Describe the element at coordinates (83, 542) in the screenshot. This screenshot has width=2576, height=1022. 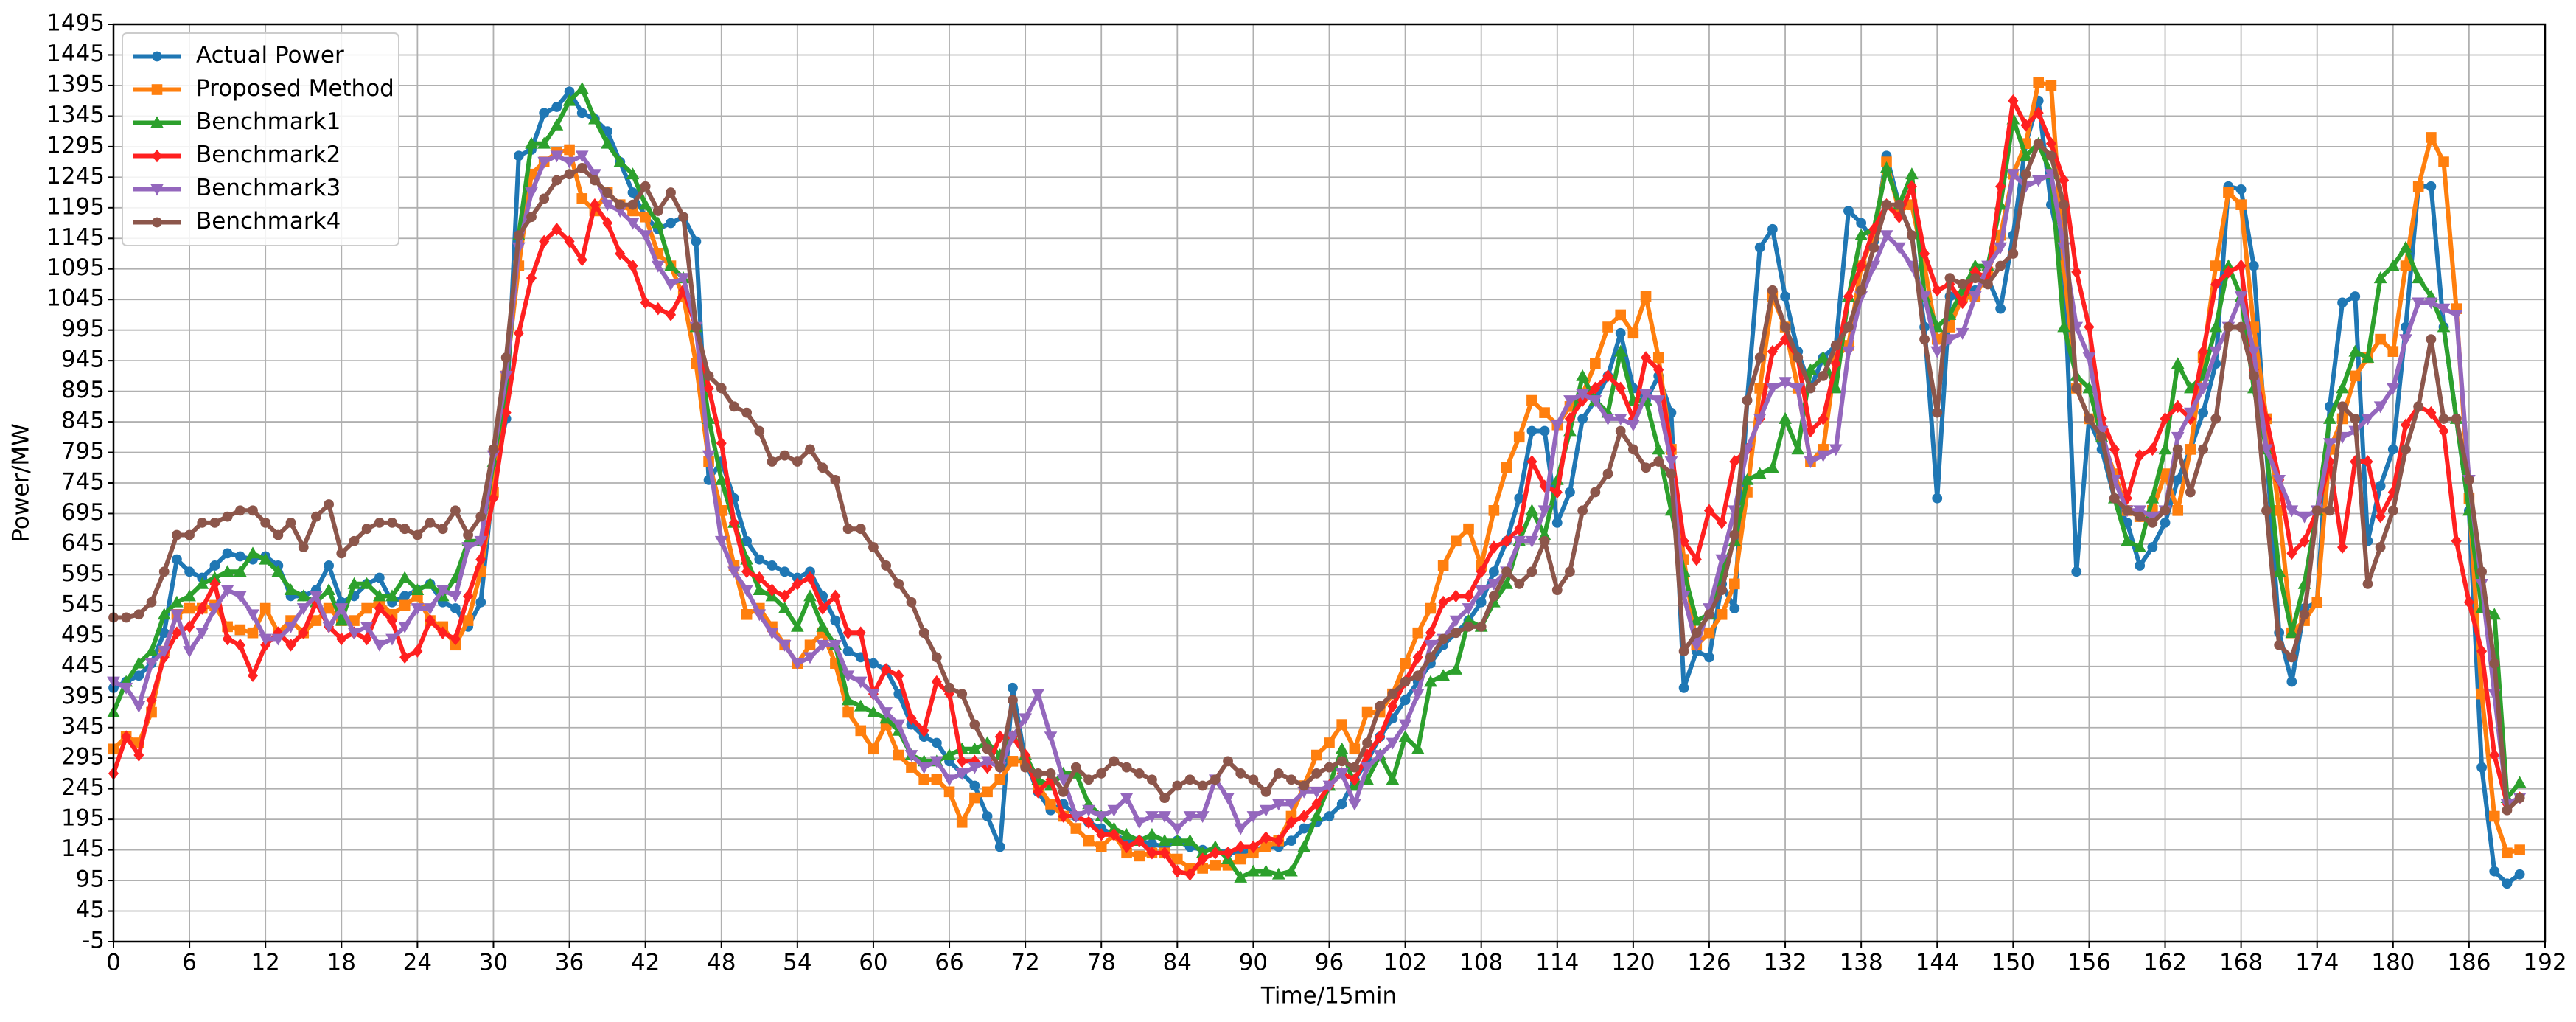
I see `y-tick-label: 645` at that location.